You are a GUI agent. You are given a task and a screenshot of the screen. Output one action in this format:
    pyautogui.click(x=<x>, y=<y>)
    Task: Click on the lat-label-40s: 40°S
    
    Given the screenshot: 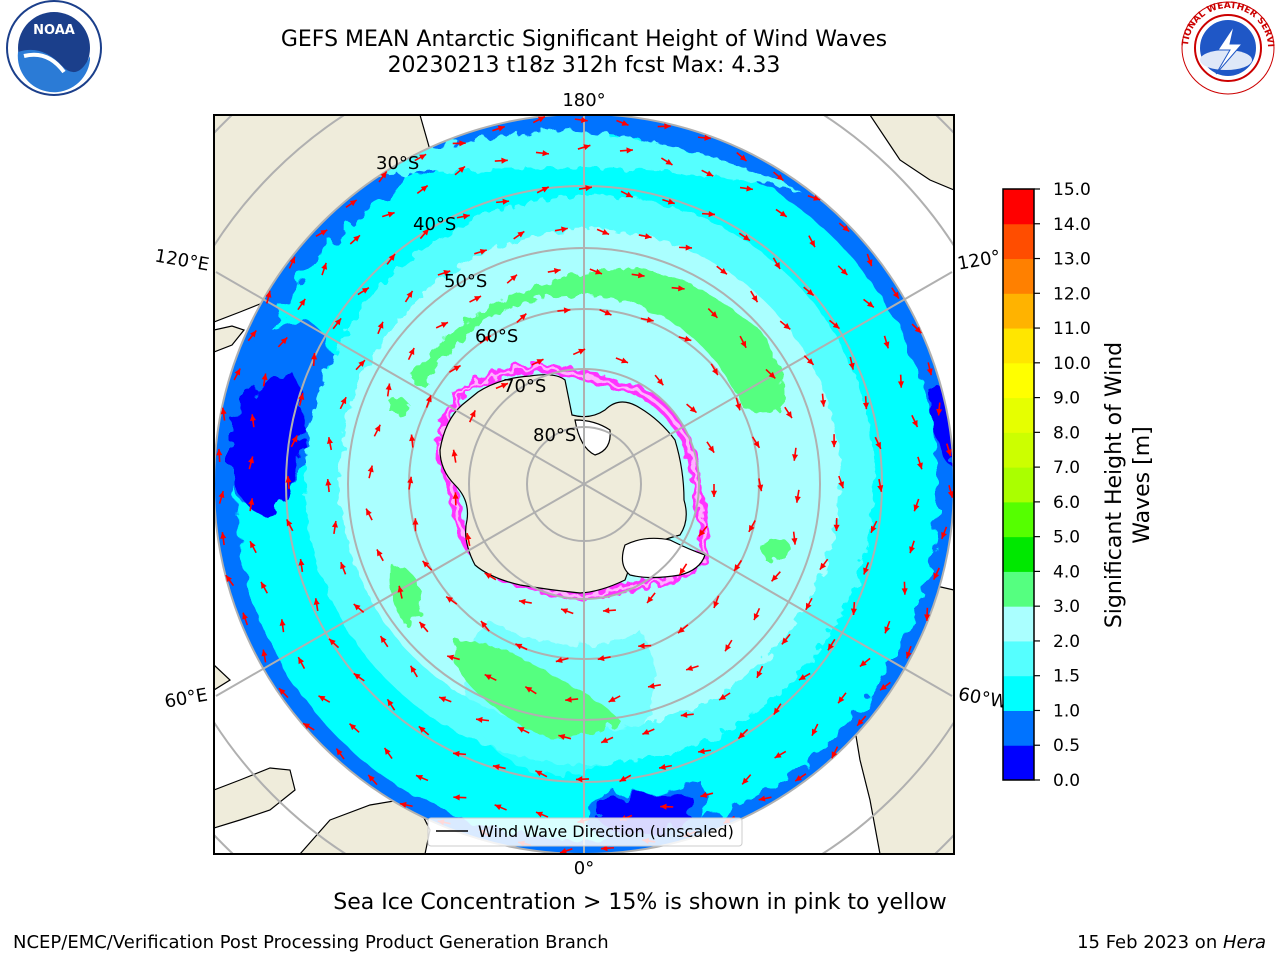 What is the action you would take?
    pyautogui.click(x=434, y=224)
    